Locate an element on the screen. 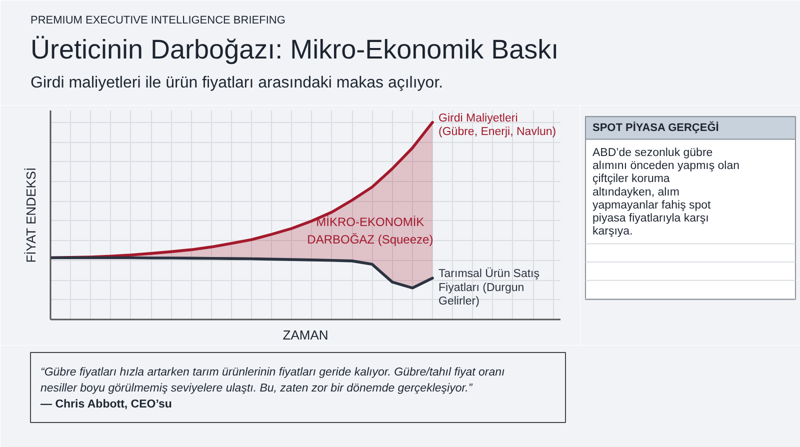  y-axis-title: FİYAT ENDEKSİ is located at coordinates (31, 215).